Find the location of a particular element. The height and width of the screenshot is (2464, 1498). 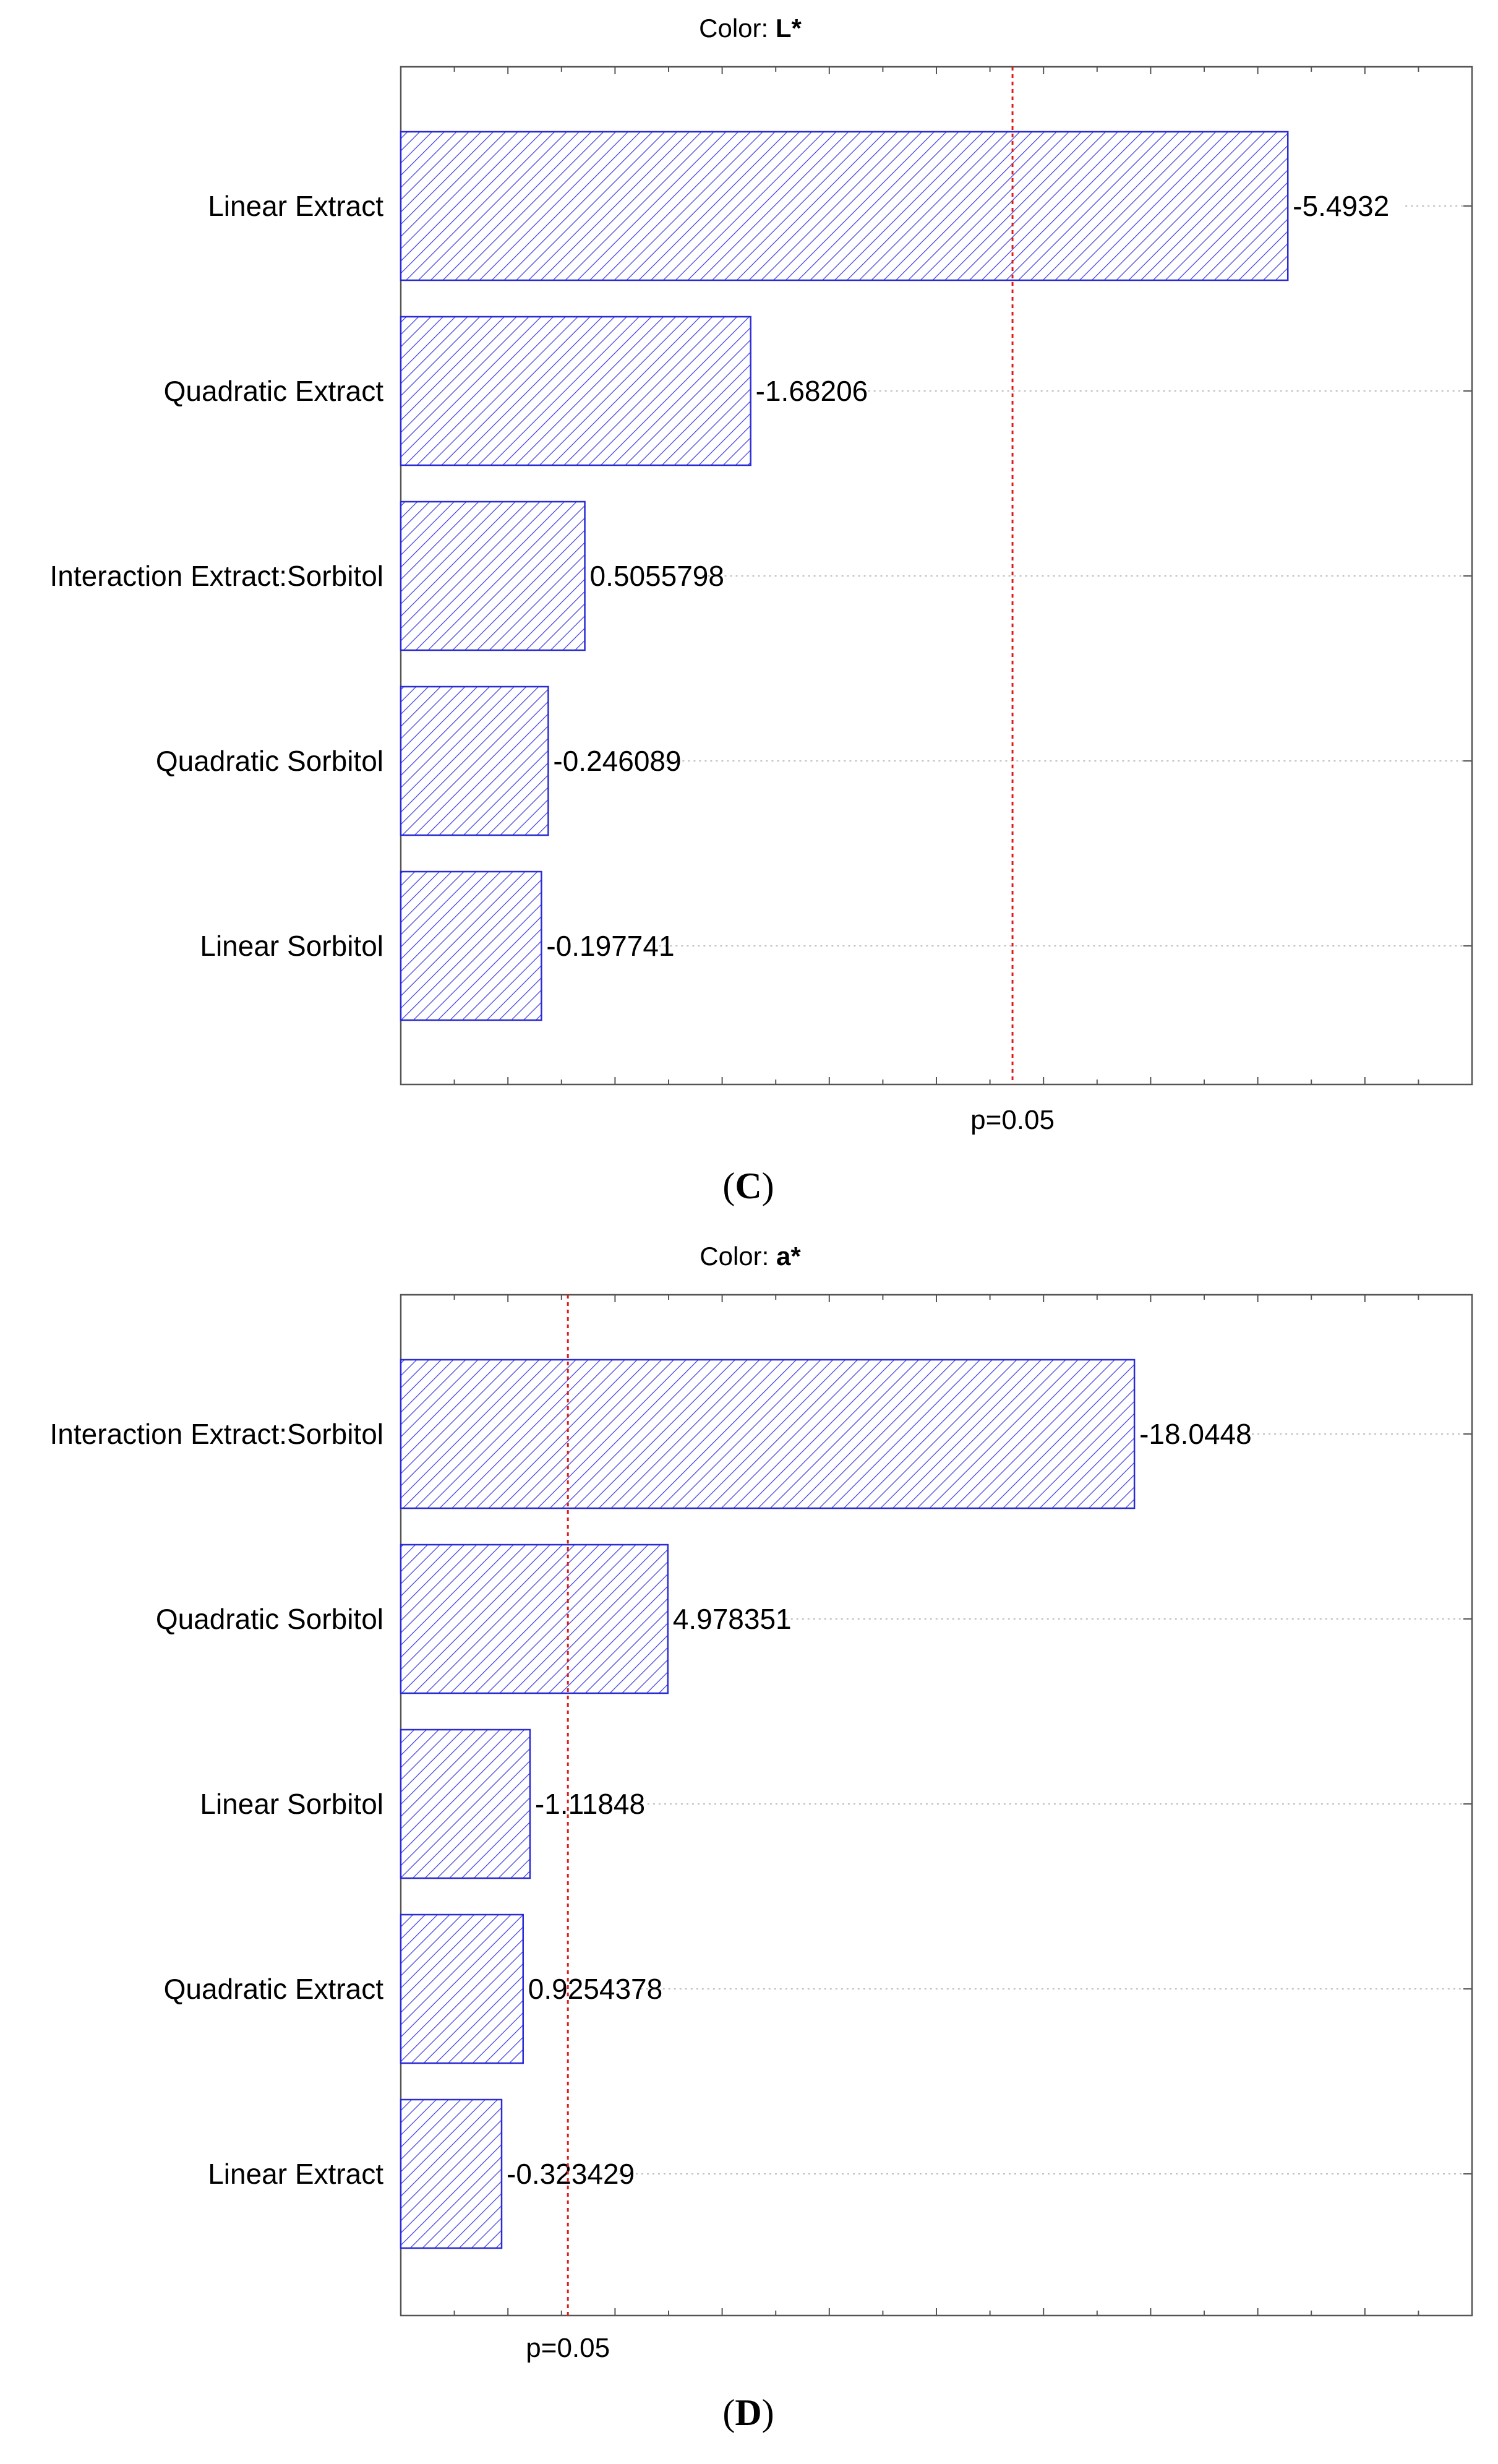

value-label: -1.68206 is located at coordinates (812, 391).